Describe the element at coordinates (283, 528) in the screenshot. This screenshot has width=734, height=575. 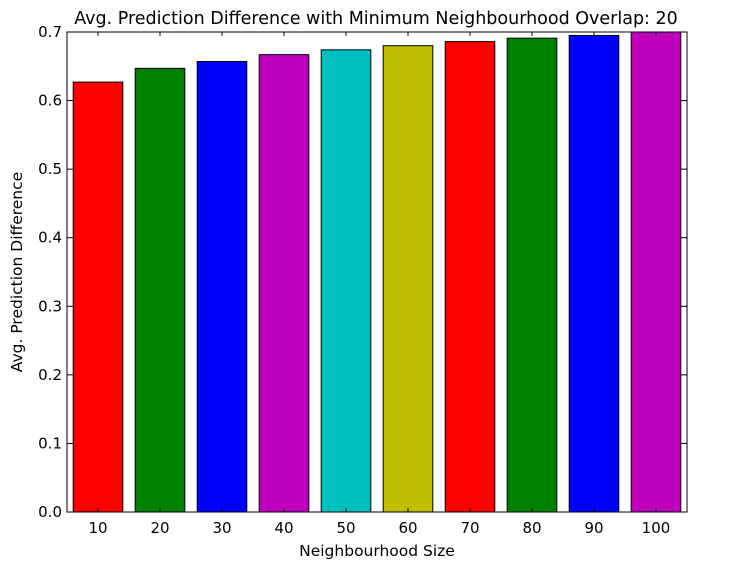
I see `x-tick-label: 40` at that location.